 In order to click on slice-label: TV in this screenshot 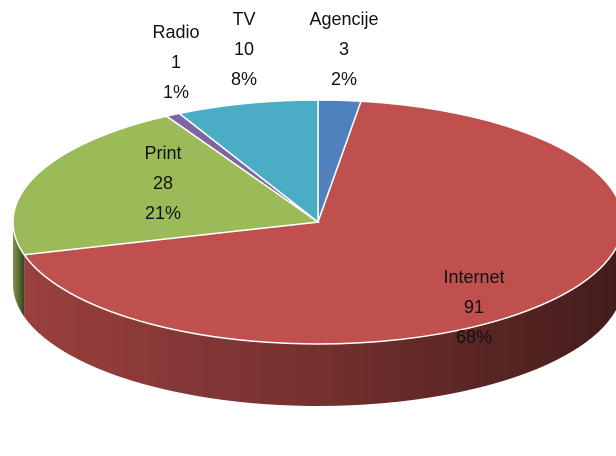, I will do `click(243, 19)`.